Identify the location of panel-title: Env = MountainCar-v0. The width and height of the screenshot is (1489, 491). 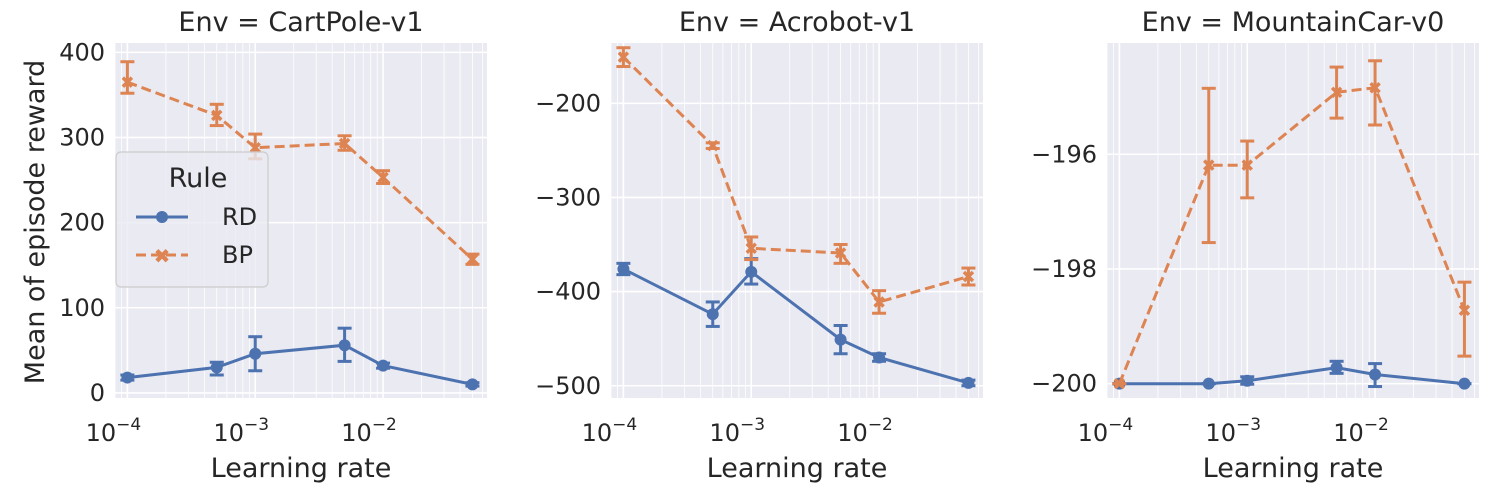
(1293, 22).